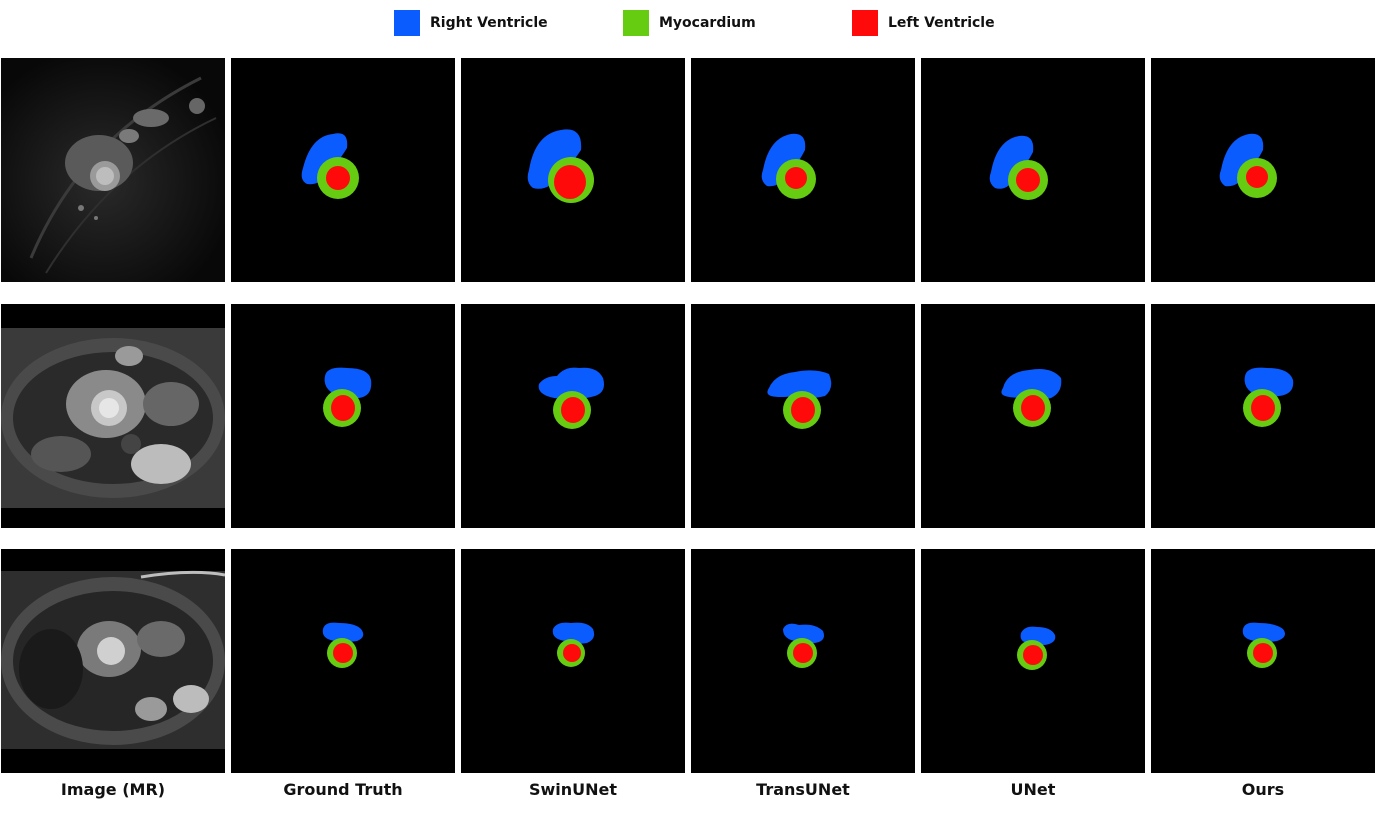 The height and width of the screenshot is (821, 1376). I want to click on legend-swatch-left-ventricle, so click(865, 23).